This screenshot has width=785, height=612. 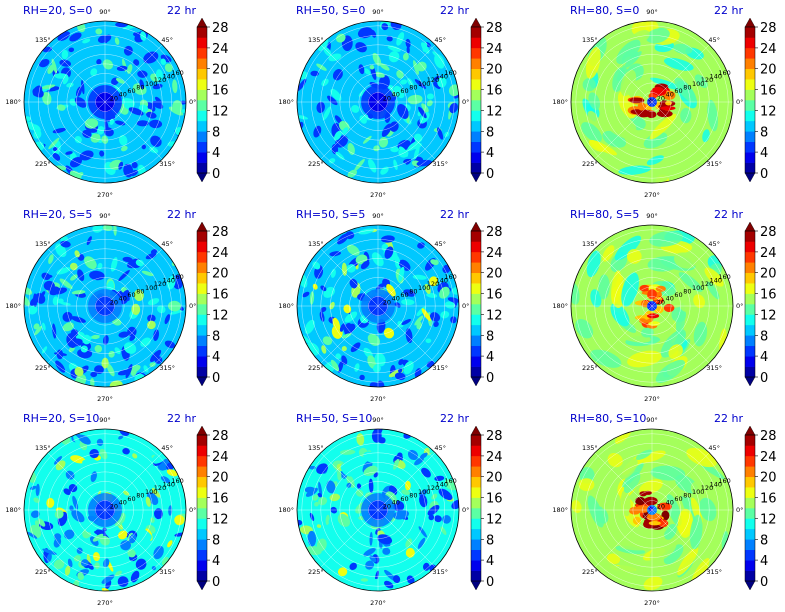 What do you see at coordinates (286, 102) in the screenshot?
I see `angle-tick-label: 180°` at bounding box center [286, 102].